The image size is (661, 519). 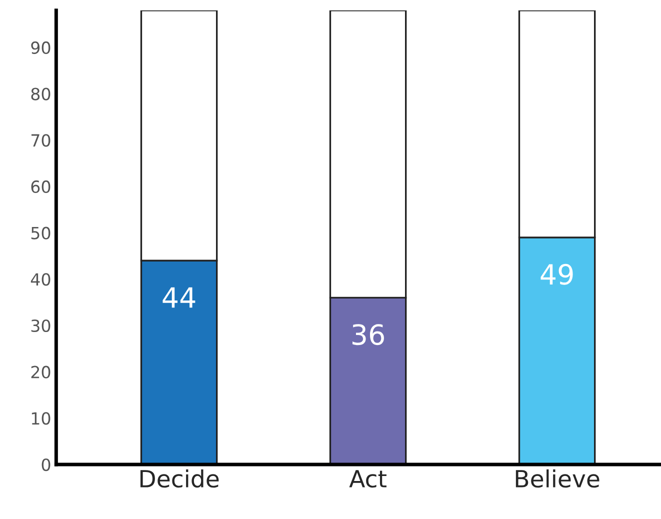 I want to click on y-tick-label: 80, so click(x=40, y=94).